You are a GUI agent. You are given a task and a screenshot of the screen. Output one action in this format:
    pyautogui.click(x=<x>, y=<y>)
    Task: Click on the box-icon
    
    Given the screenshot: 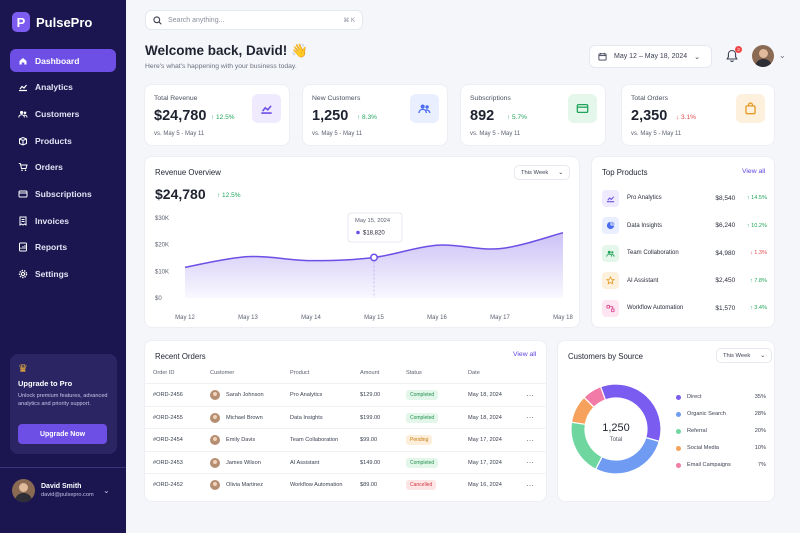 What is the action you would take?
    pyautogui.click(x=23, y=141)
    